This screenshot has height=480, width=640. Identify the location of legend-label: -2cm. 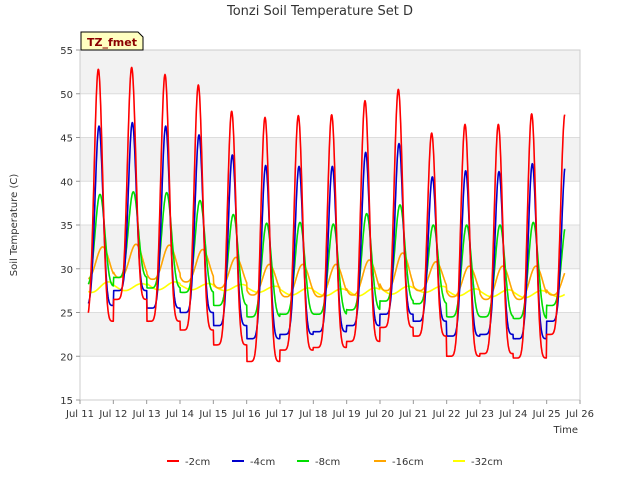
(197, 462).